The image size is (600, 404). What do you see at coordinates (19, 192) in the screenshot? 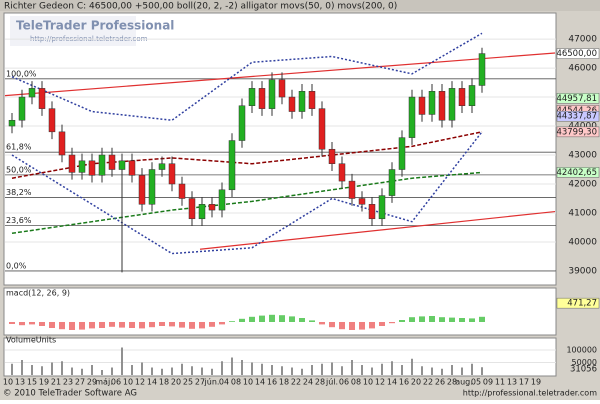
I see `fib-label: 38,2%` at bounding box center [19, 192].